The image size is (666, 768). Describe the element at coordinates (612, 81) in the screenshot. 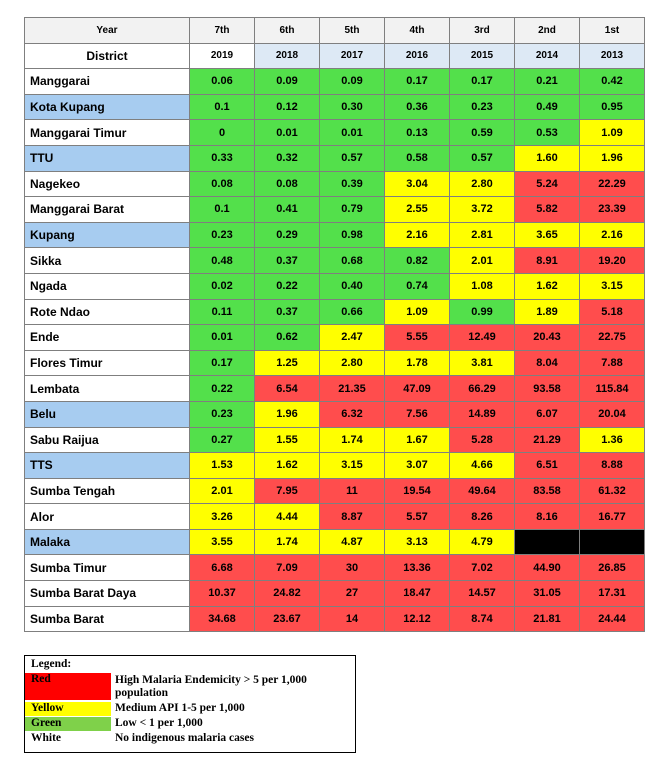

I see `api-value-cell: 0.42` at that location.